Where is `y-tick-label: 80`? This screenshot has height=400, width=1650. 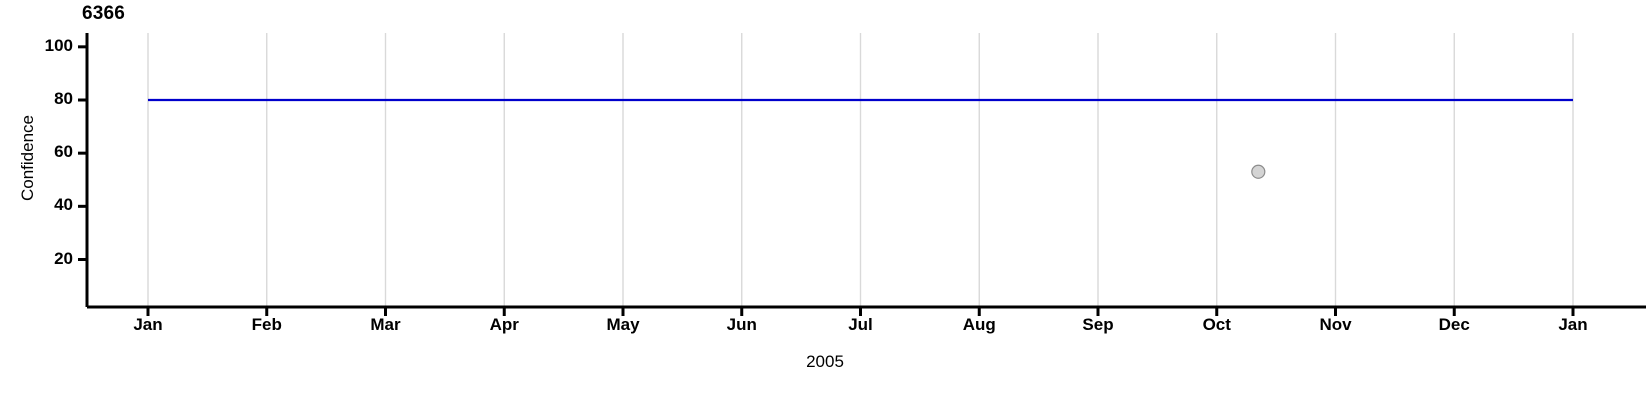 y-tick-label: 80 is located at coordinates (63, 98).